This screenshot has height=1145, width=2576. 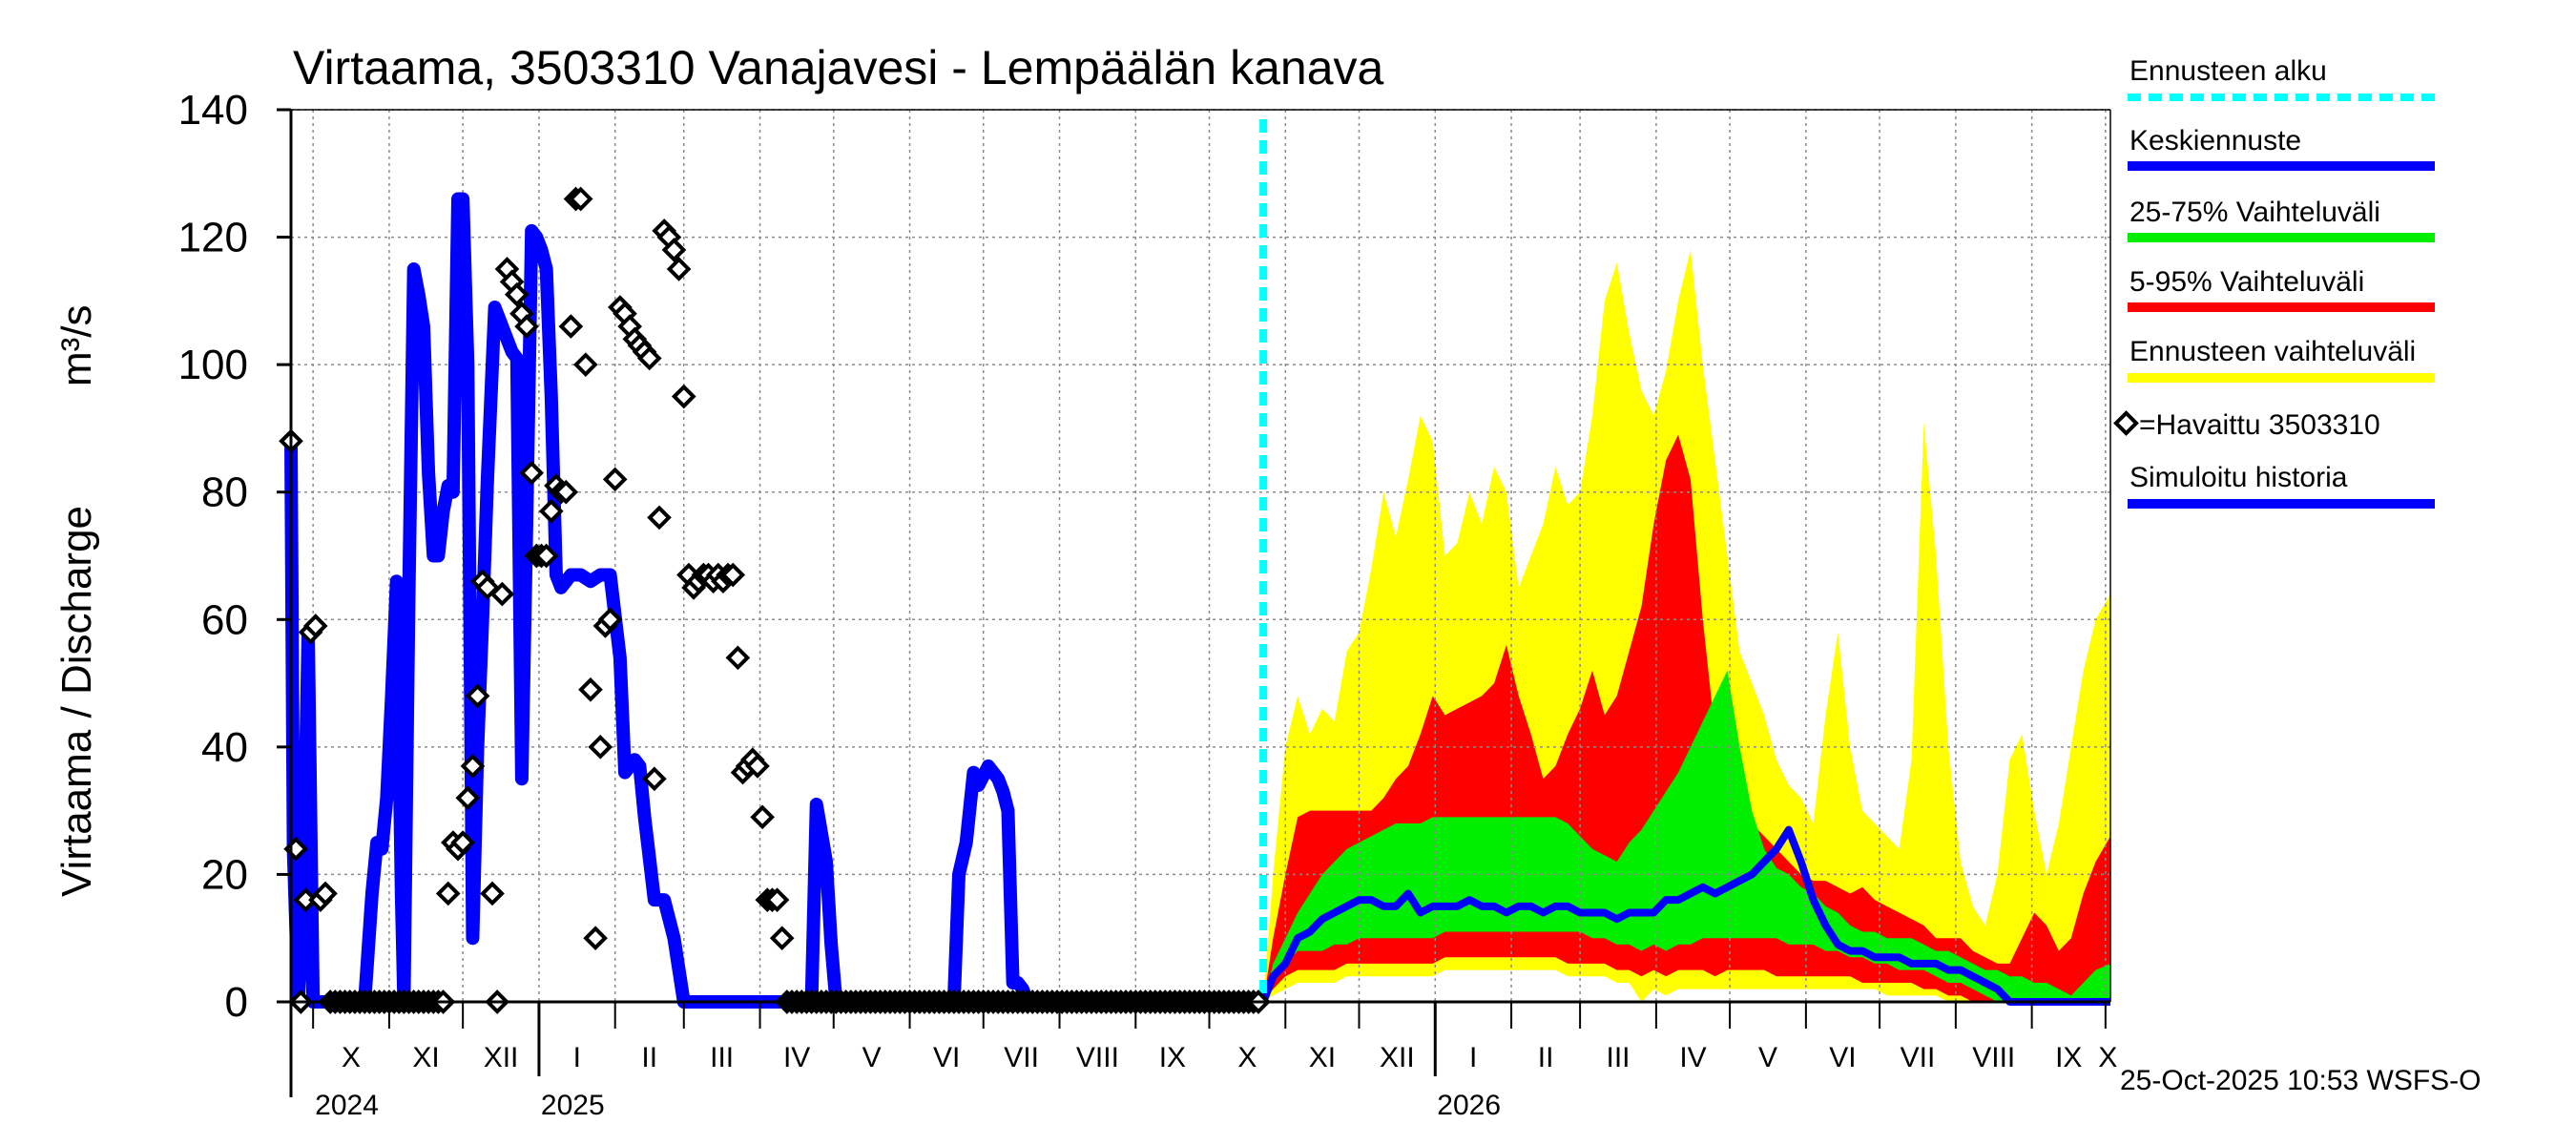 What do you see at coordinates (236, 1003) in the screenshot?
I see `y-tick-label: 0` at bounding box center [236, 1003].